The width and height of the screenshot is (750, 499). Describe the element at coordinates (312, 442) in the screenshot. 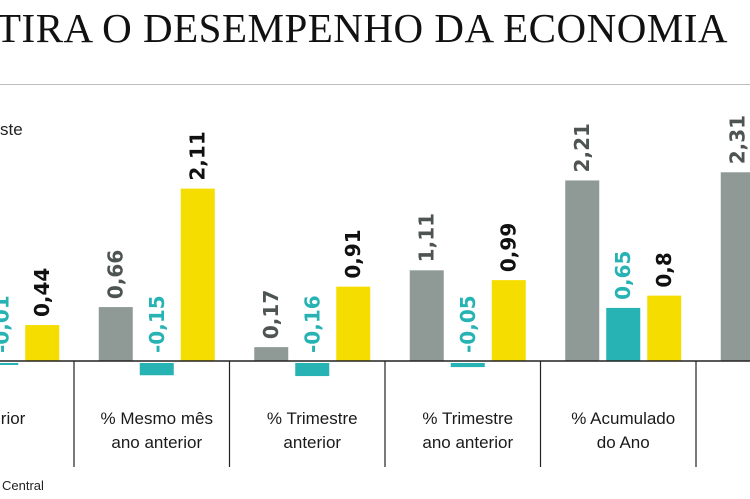

I see `category-label-line: anterior` at that location.